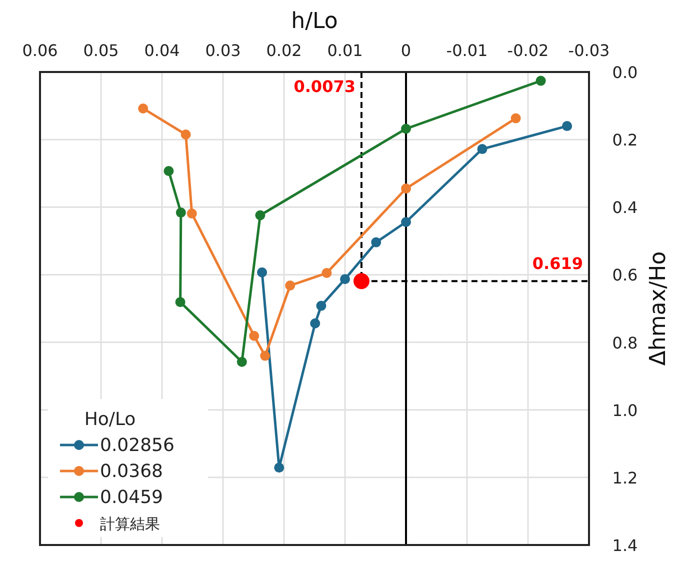  Describe the element at coordinates (528, 50) in the screenshot. I see `x-tick-label: -0.02` at that location.